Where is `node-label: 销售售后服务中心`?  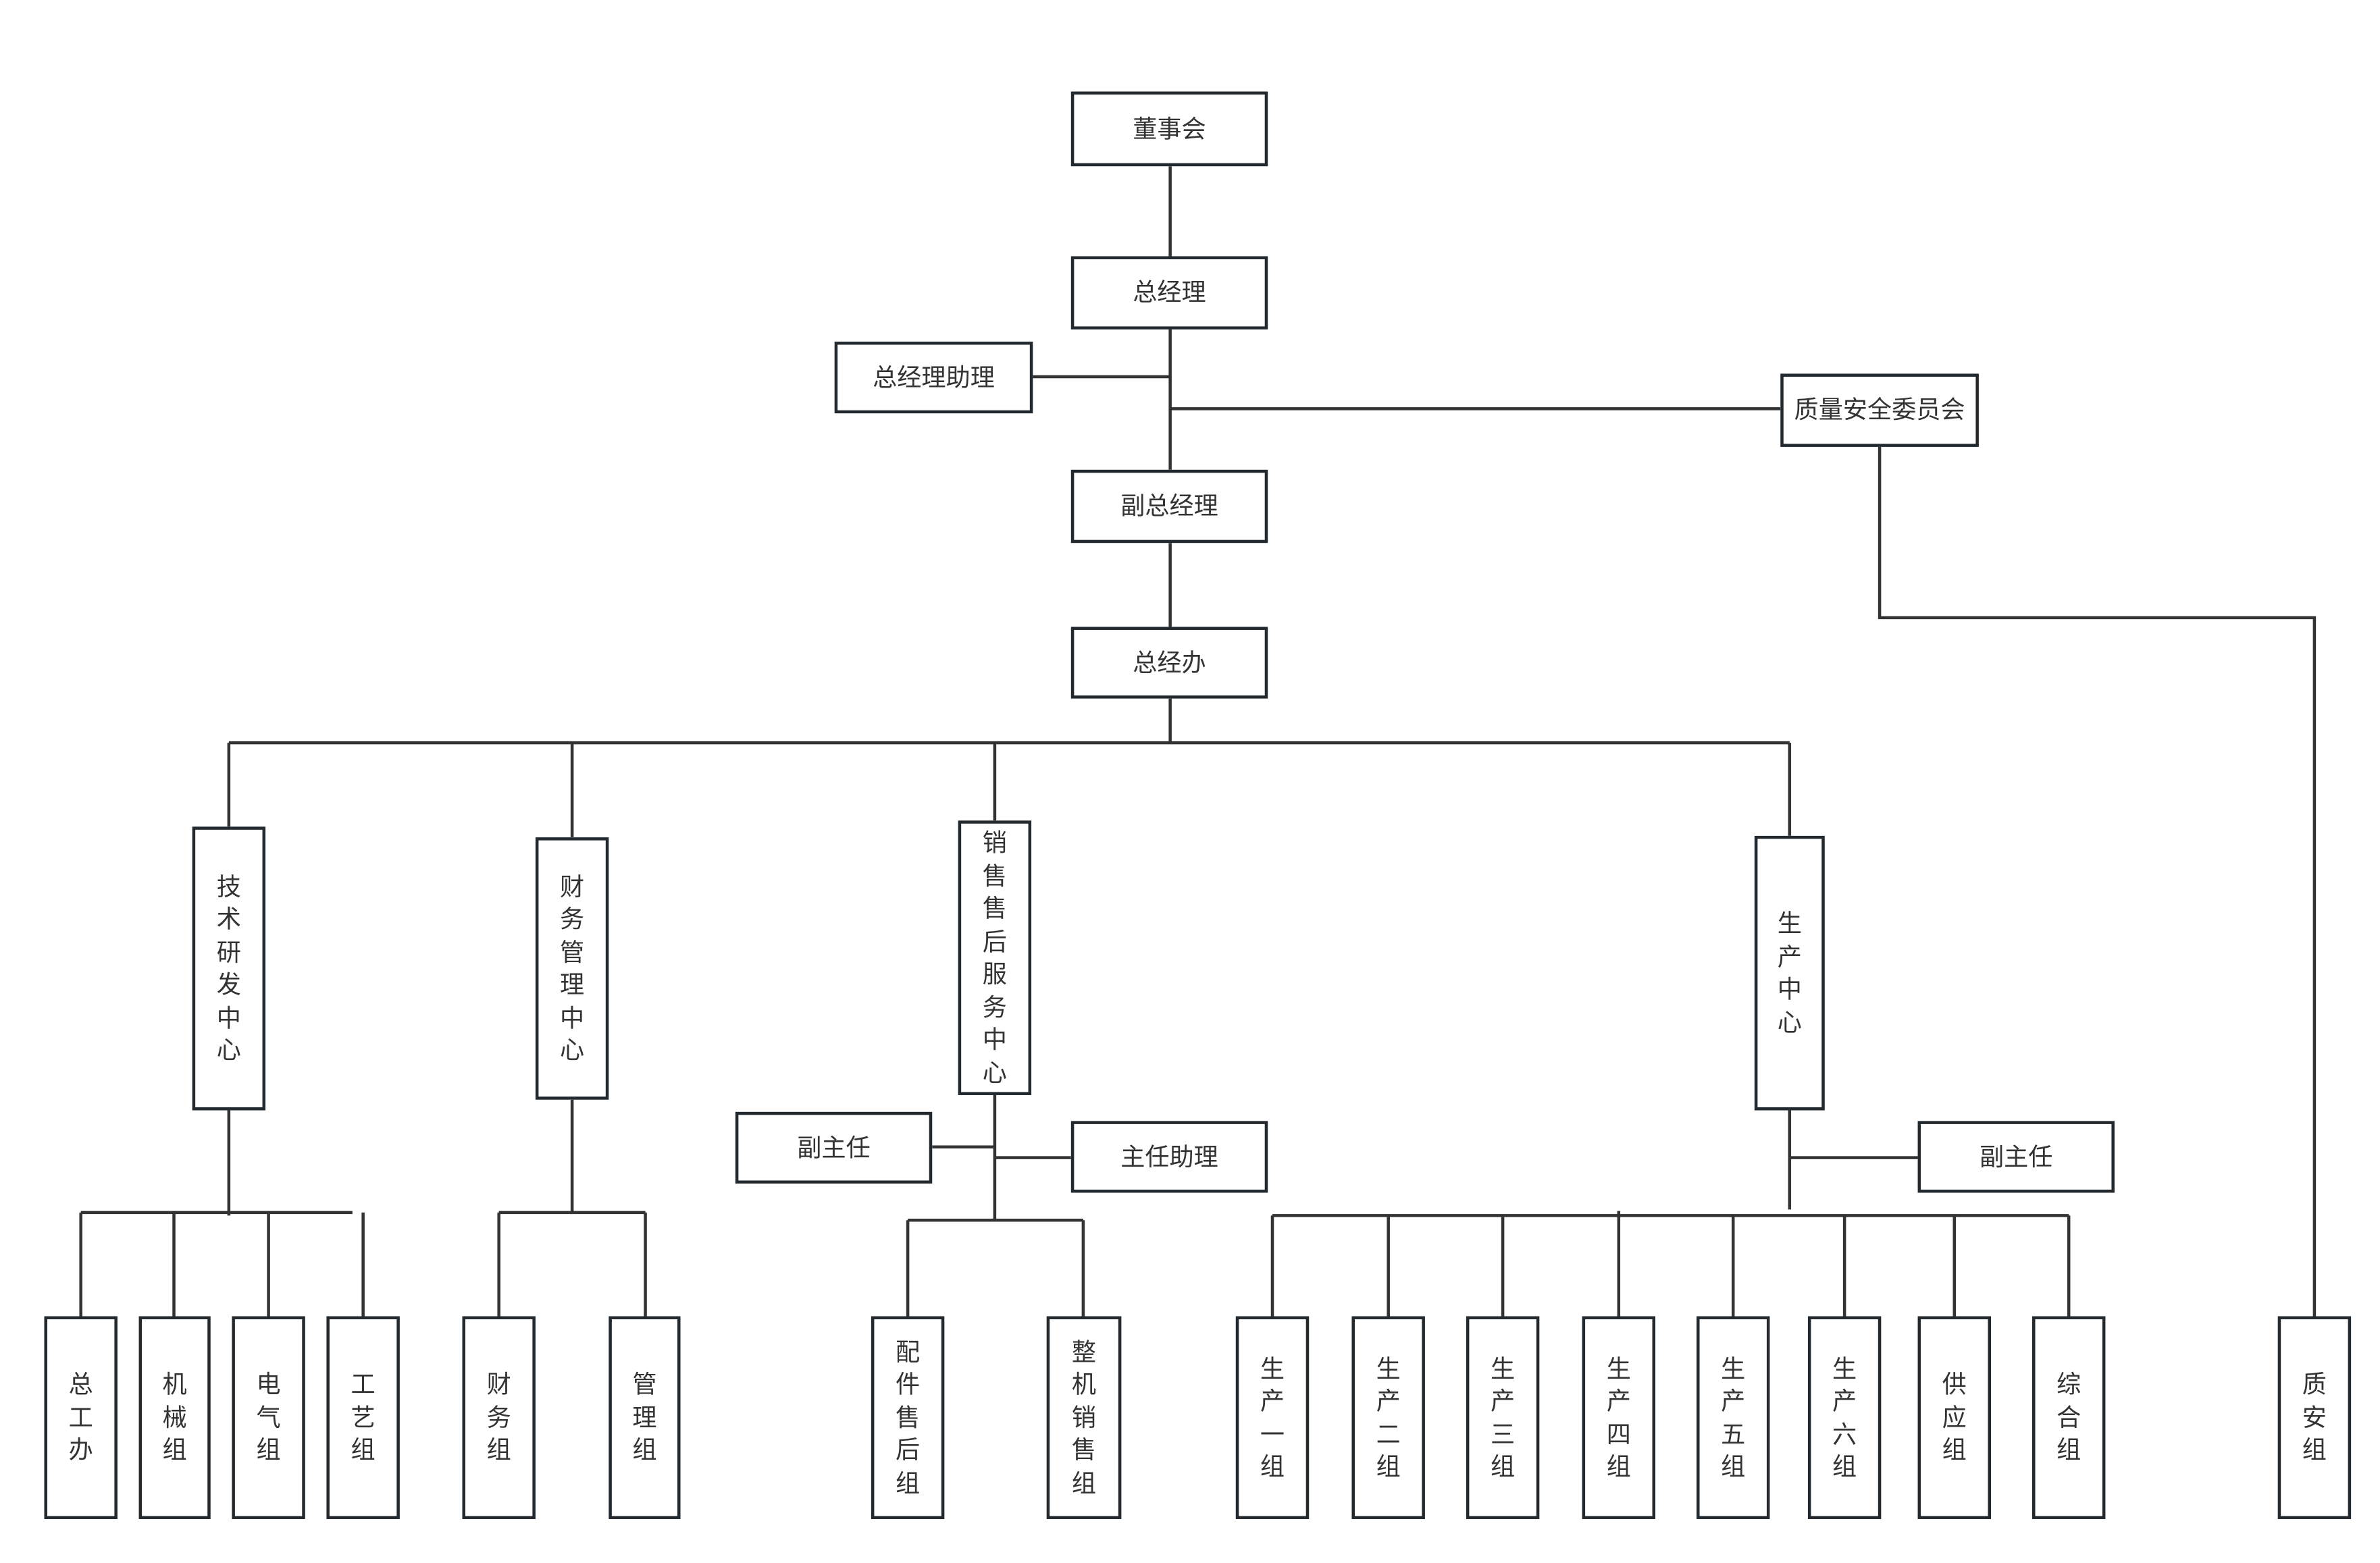 node-label: 销售售后服务中心 is located at coordinates (994, 957).